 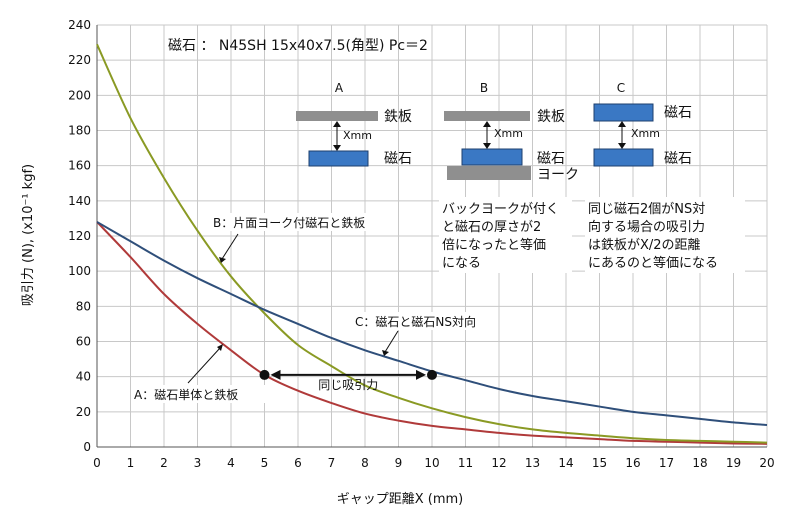 I want to click on same-force-arrow-head-right, so click(x=421, y=374).